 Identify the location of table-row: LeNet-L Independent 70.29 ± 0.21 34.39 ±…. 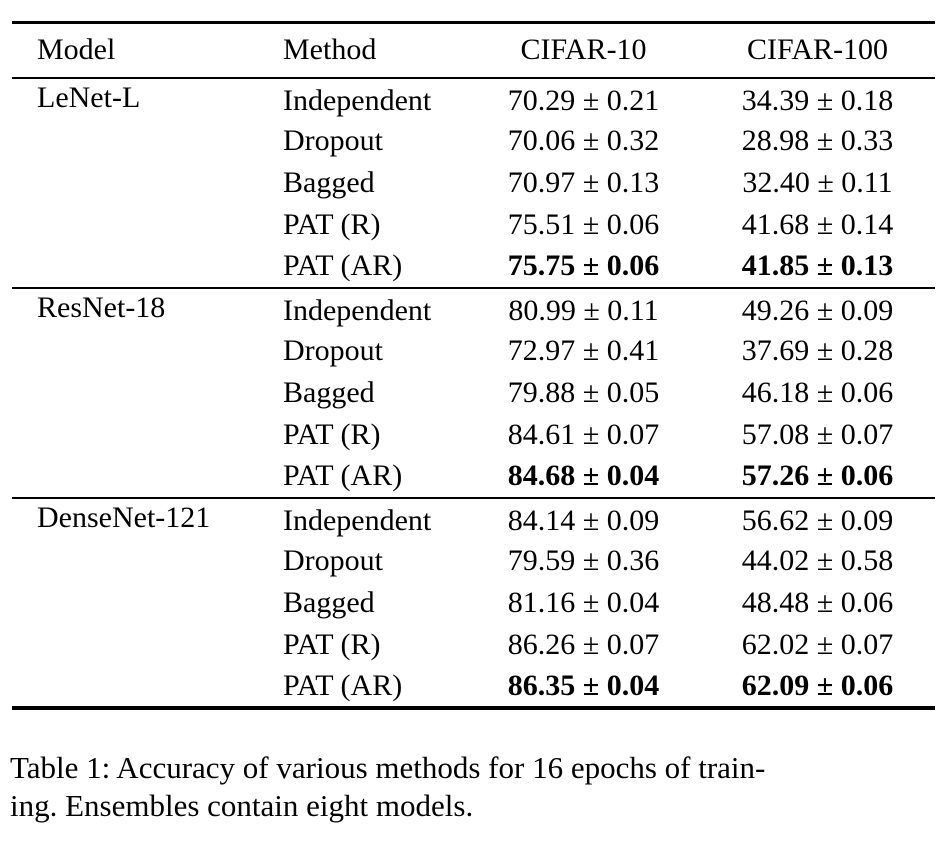
(473, 99).